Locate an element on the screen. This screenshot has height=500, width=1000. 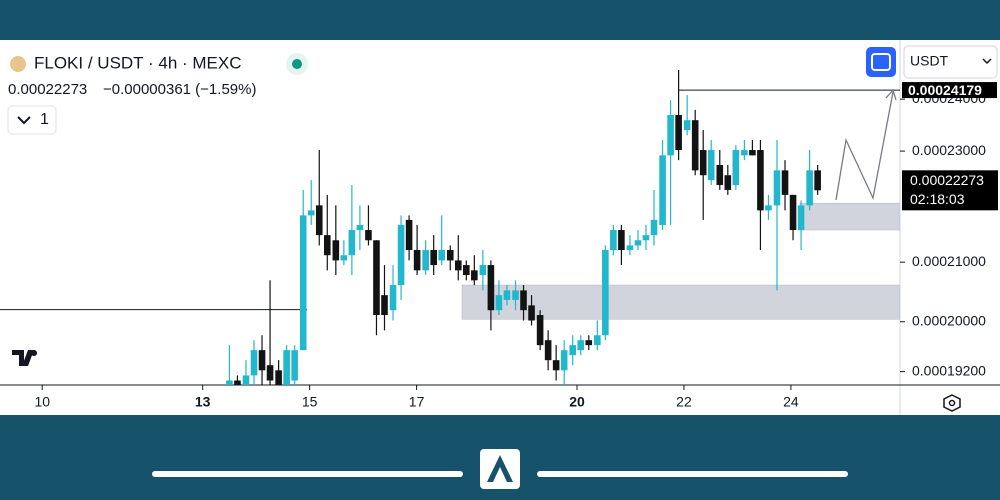
level-label: 0.00024179 is located at coordinates (945, 90).